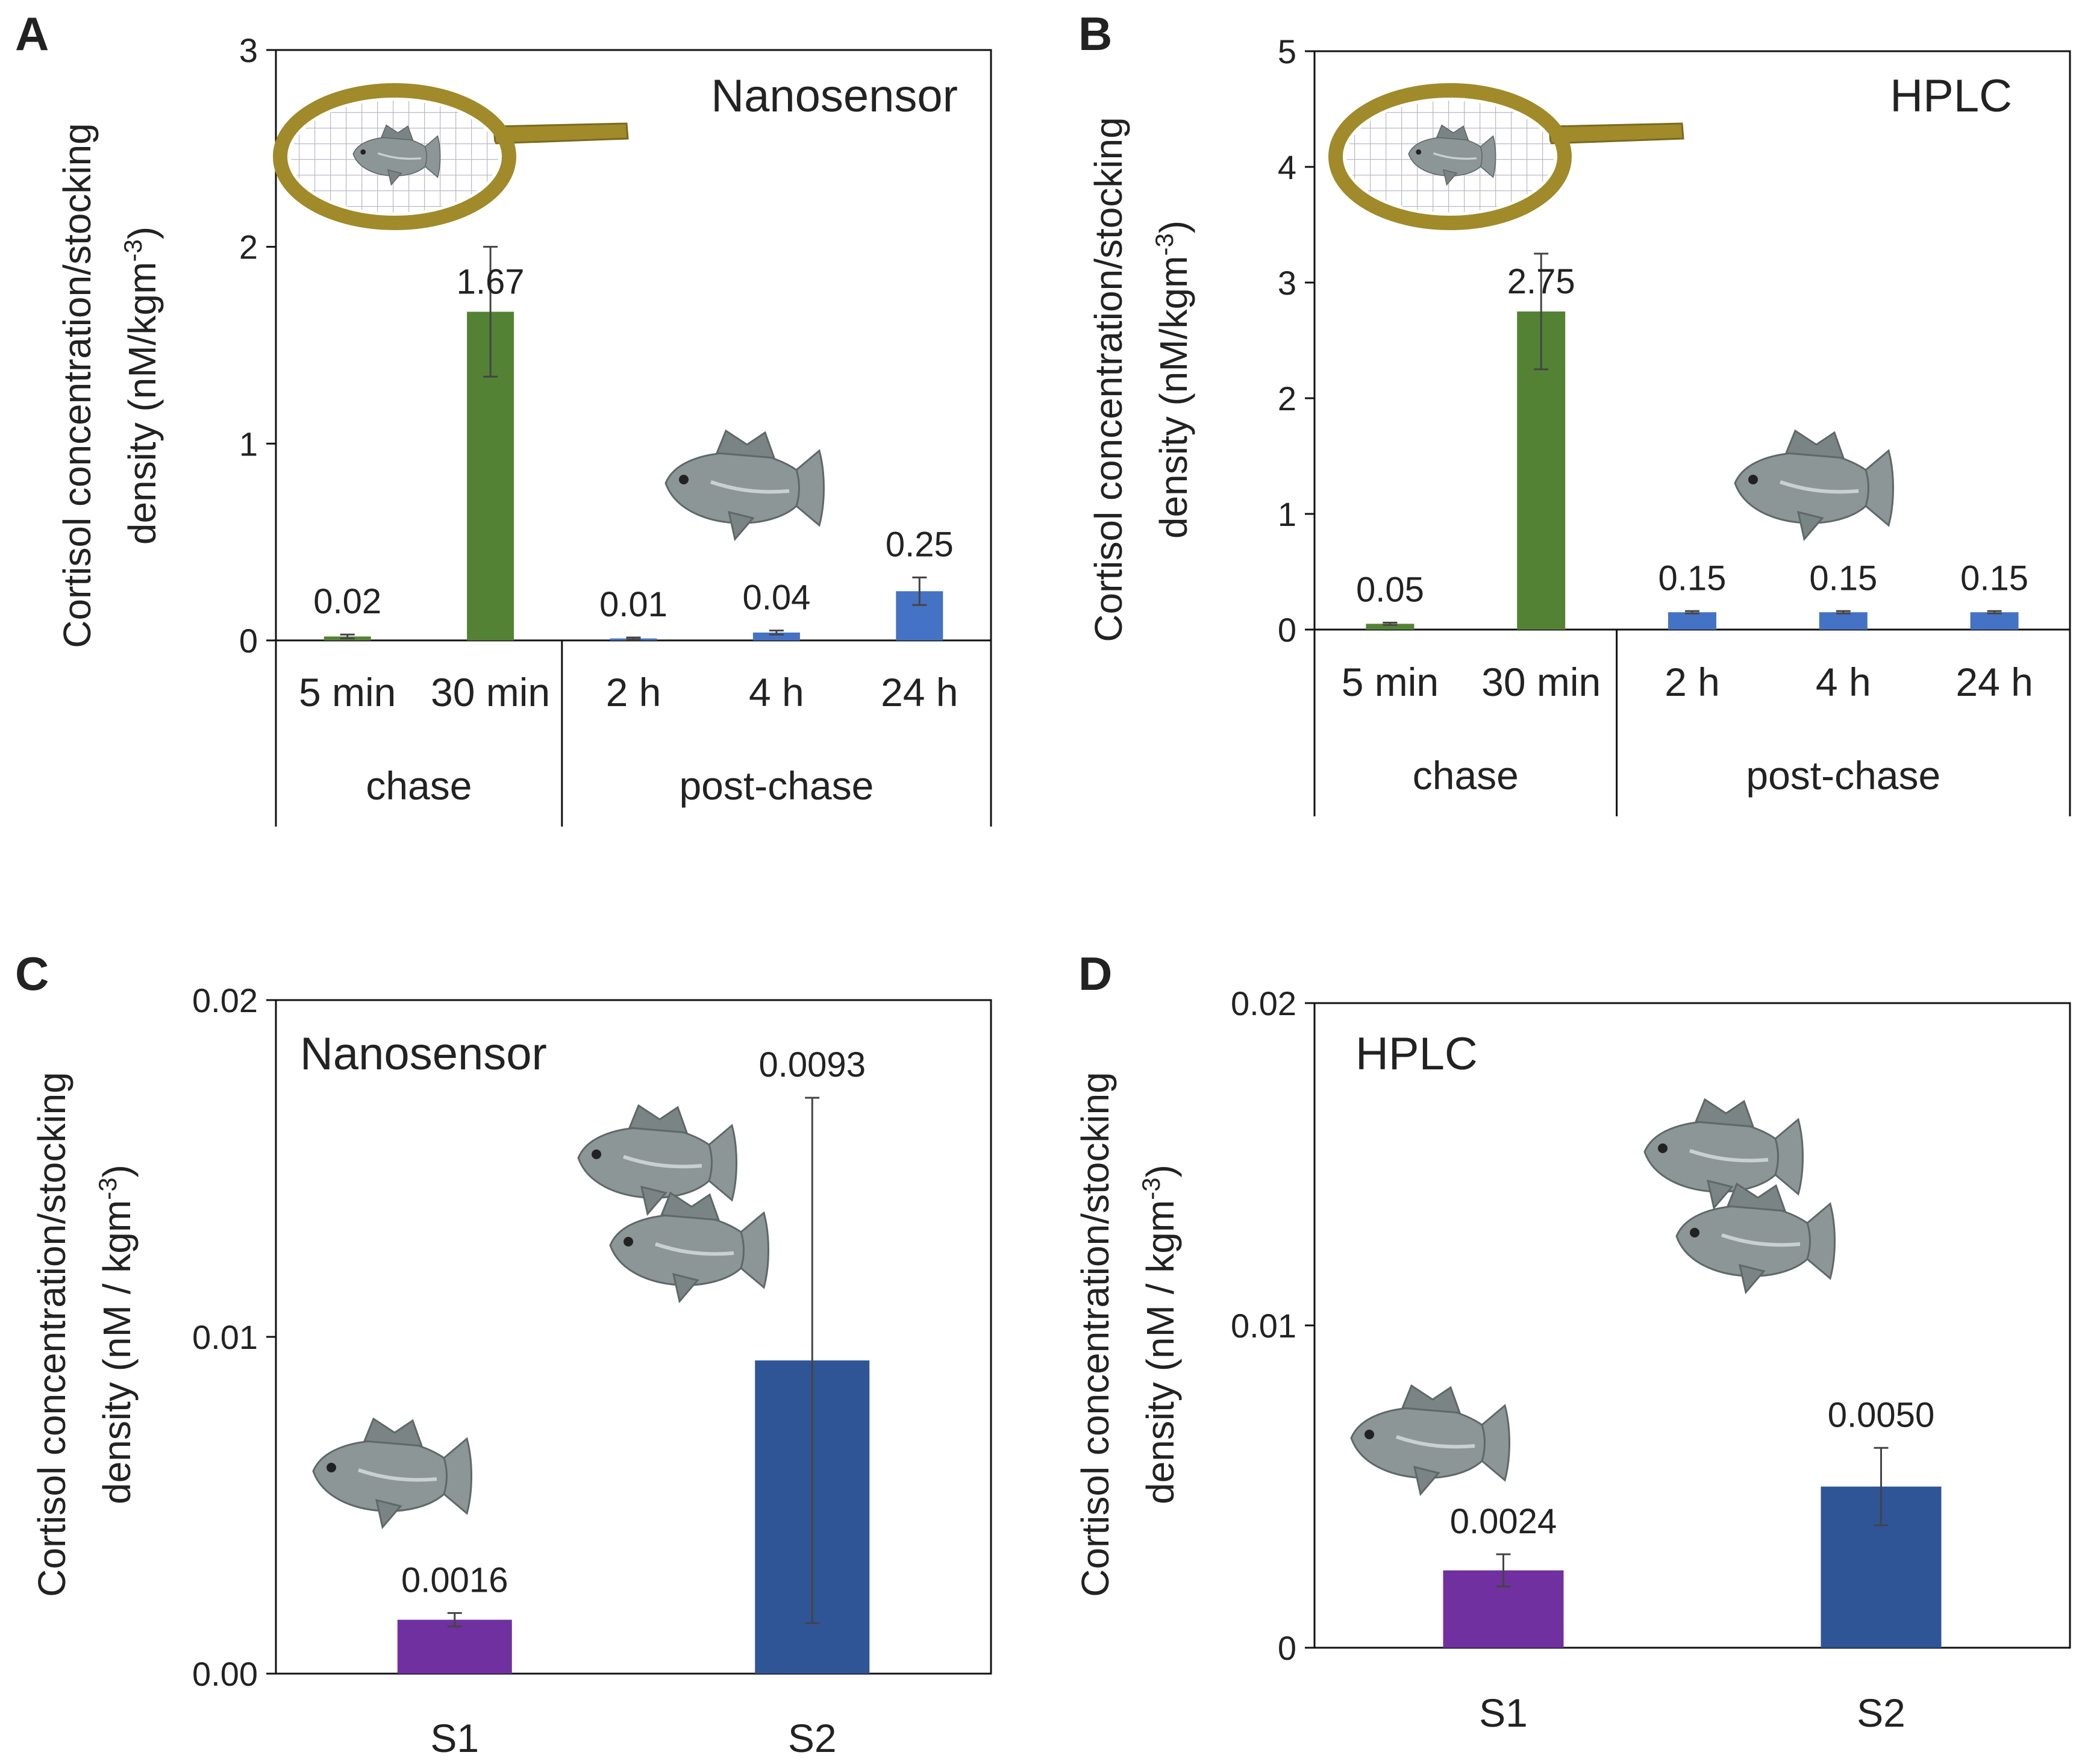 Image resolution: width=2082 pixels, height=1764 pixels. What do you see at coordinates (419, 785) in the screenshot?
I see `group-label: chase` at bounding box center [419, 785].